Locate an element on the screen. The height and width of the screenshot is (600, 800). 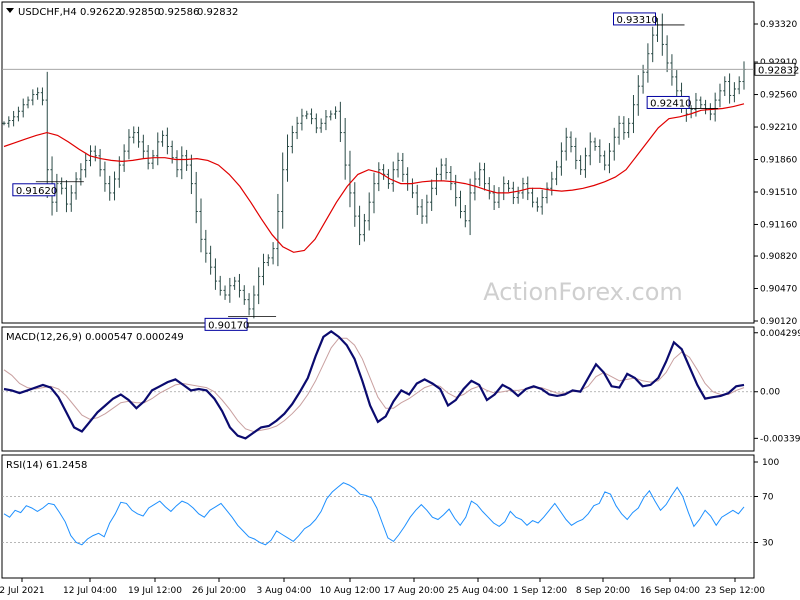
price-y-tick-label: 0.91510 is located at coordinates (778, 193).